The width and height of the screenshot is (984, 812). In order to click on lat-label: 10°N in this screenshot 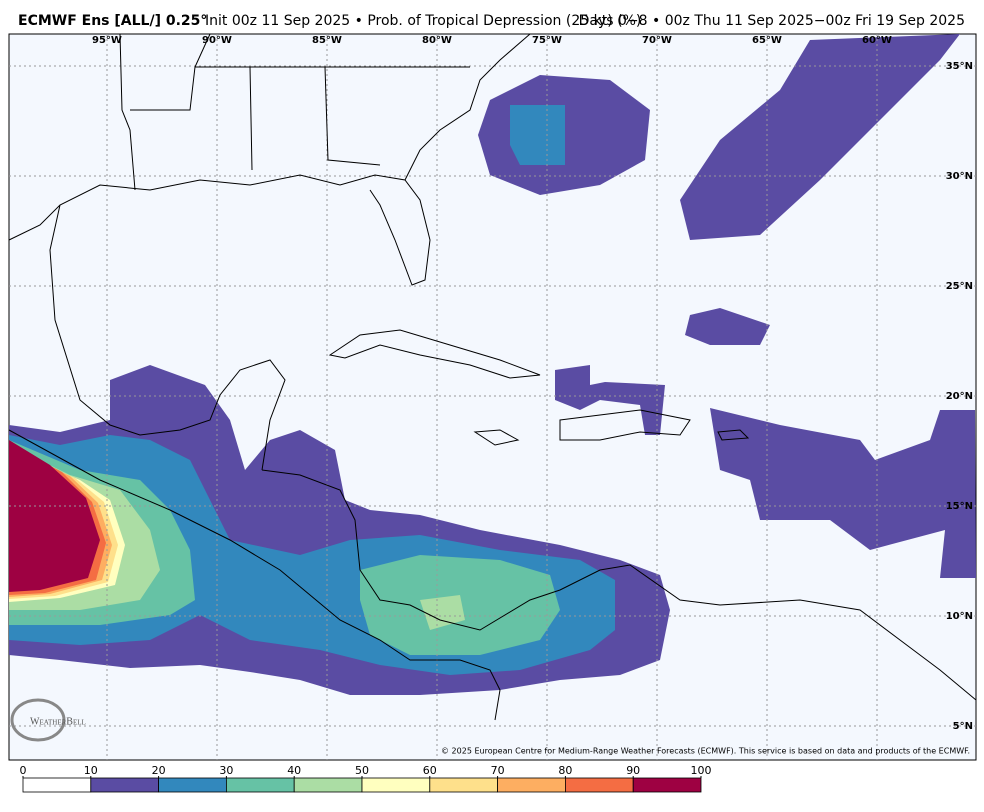, I will do `click(959, 616)`.